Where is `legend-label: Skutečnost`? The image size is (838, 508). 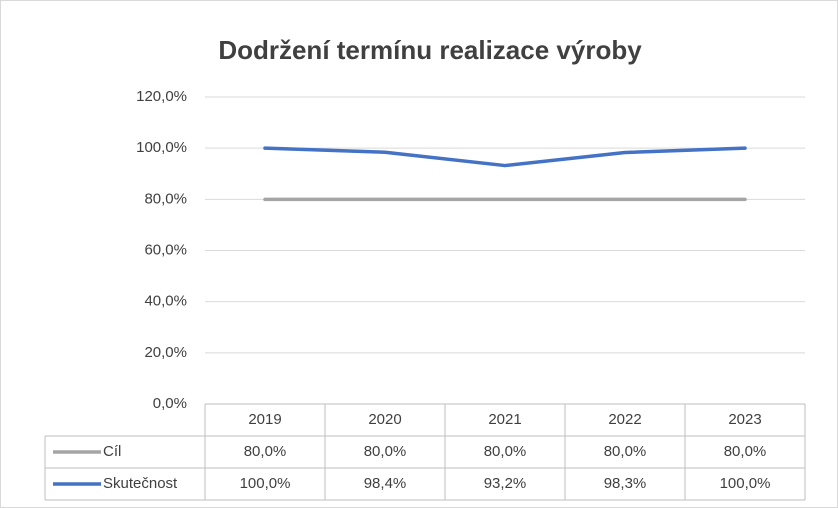 legend-label: Skutečnost is located at coordinates (140, 483).